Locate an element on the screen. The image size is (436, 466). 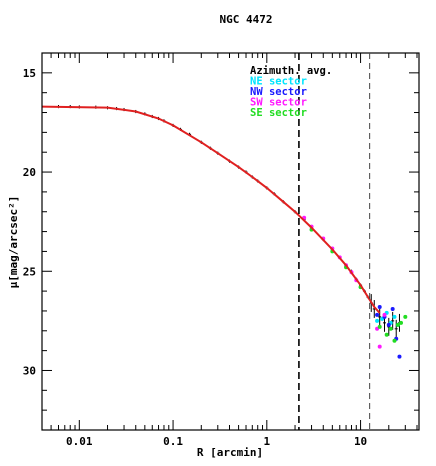
legend-entry: SE sector is located at coordinates (278, 113).